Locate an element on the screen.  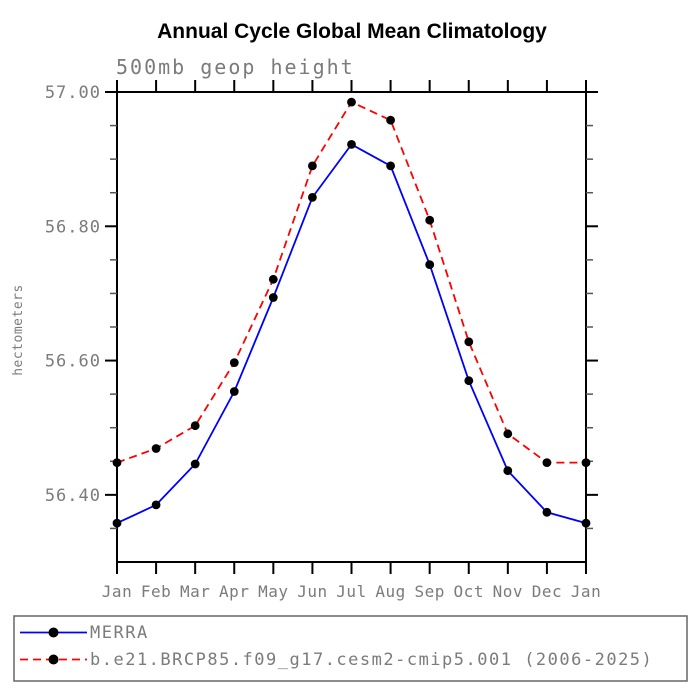
x-tick-label: Jun is located at coordinates (312, 591).